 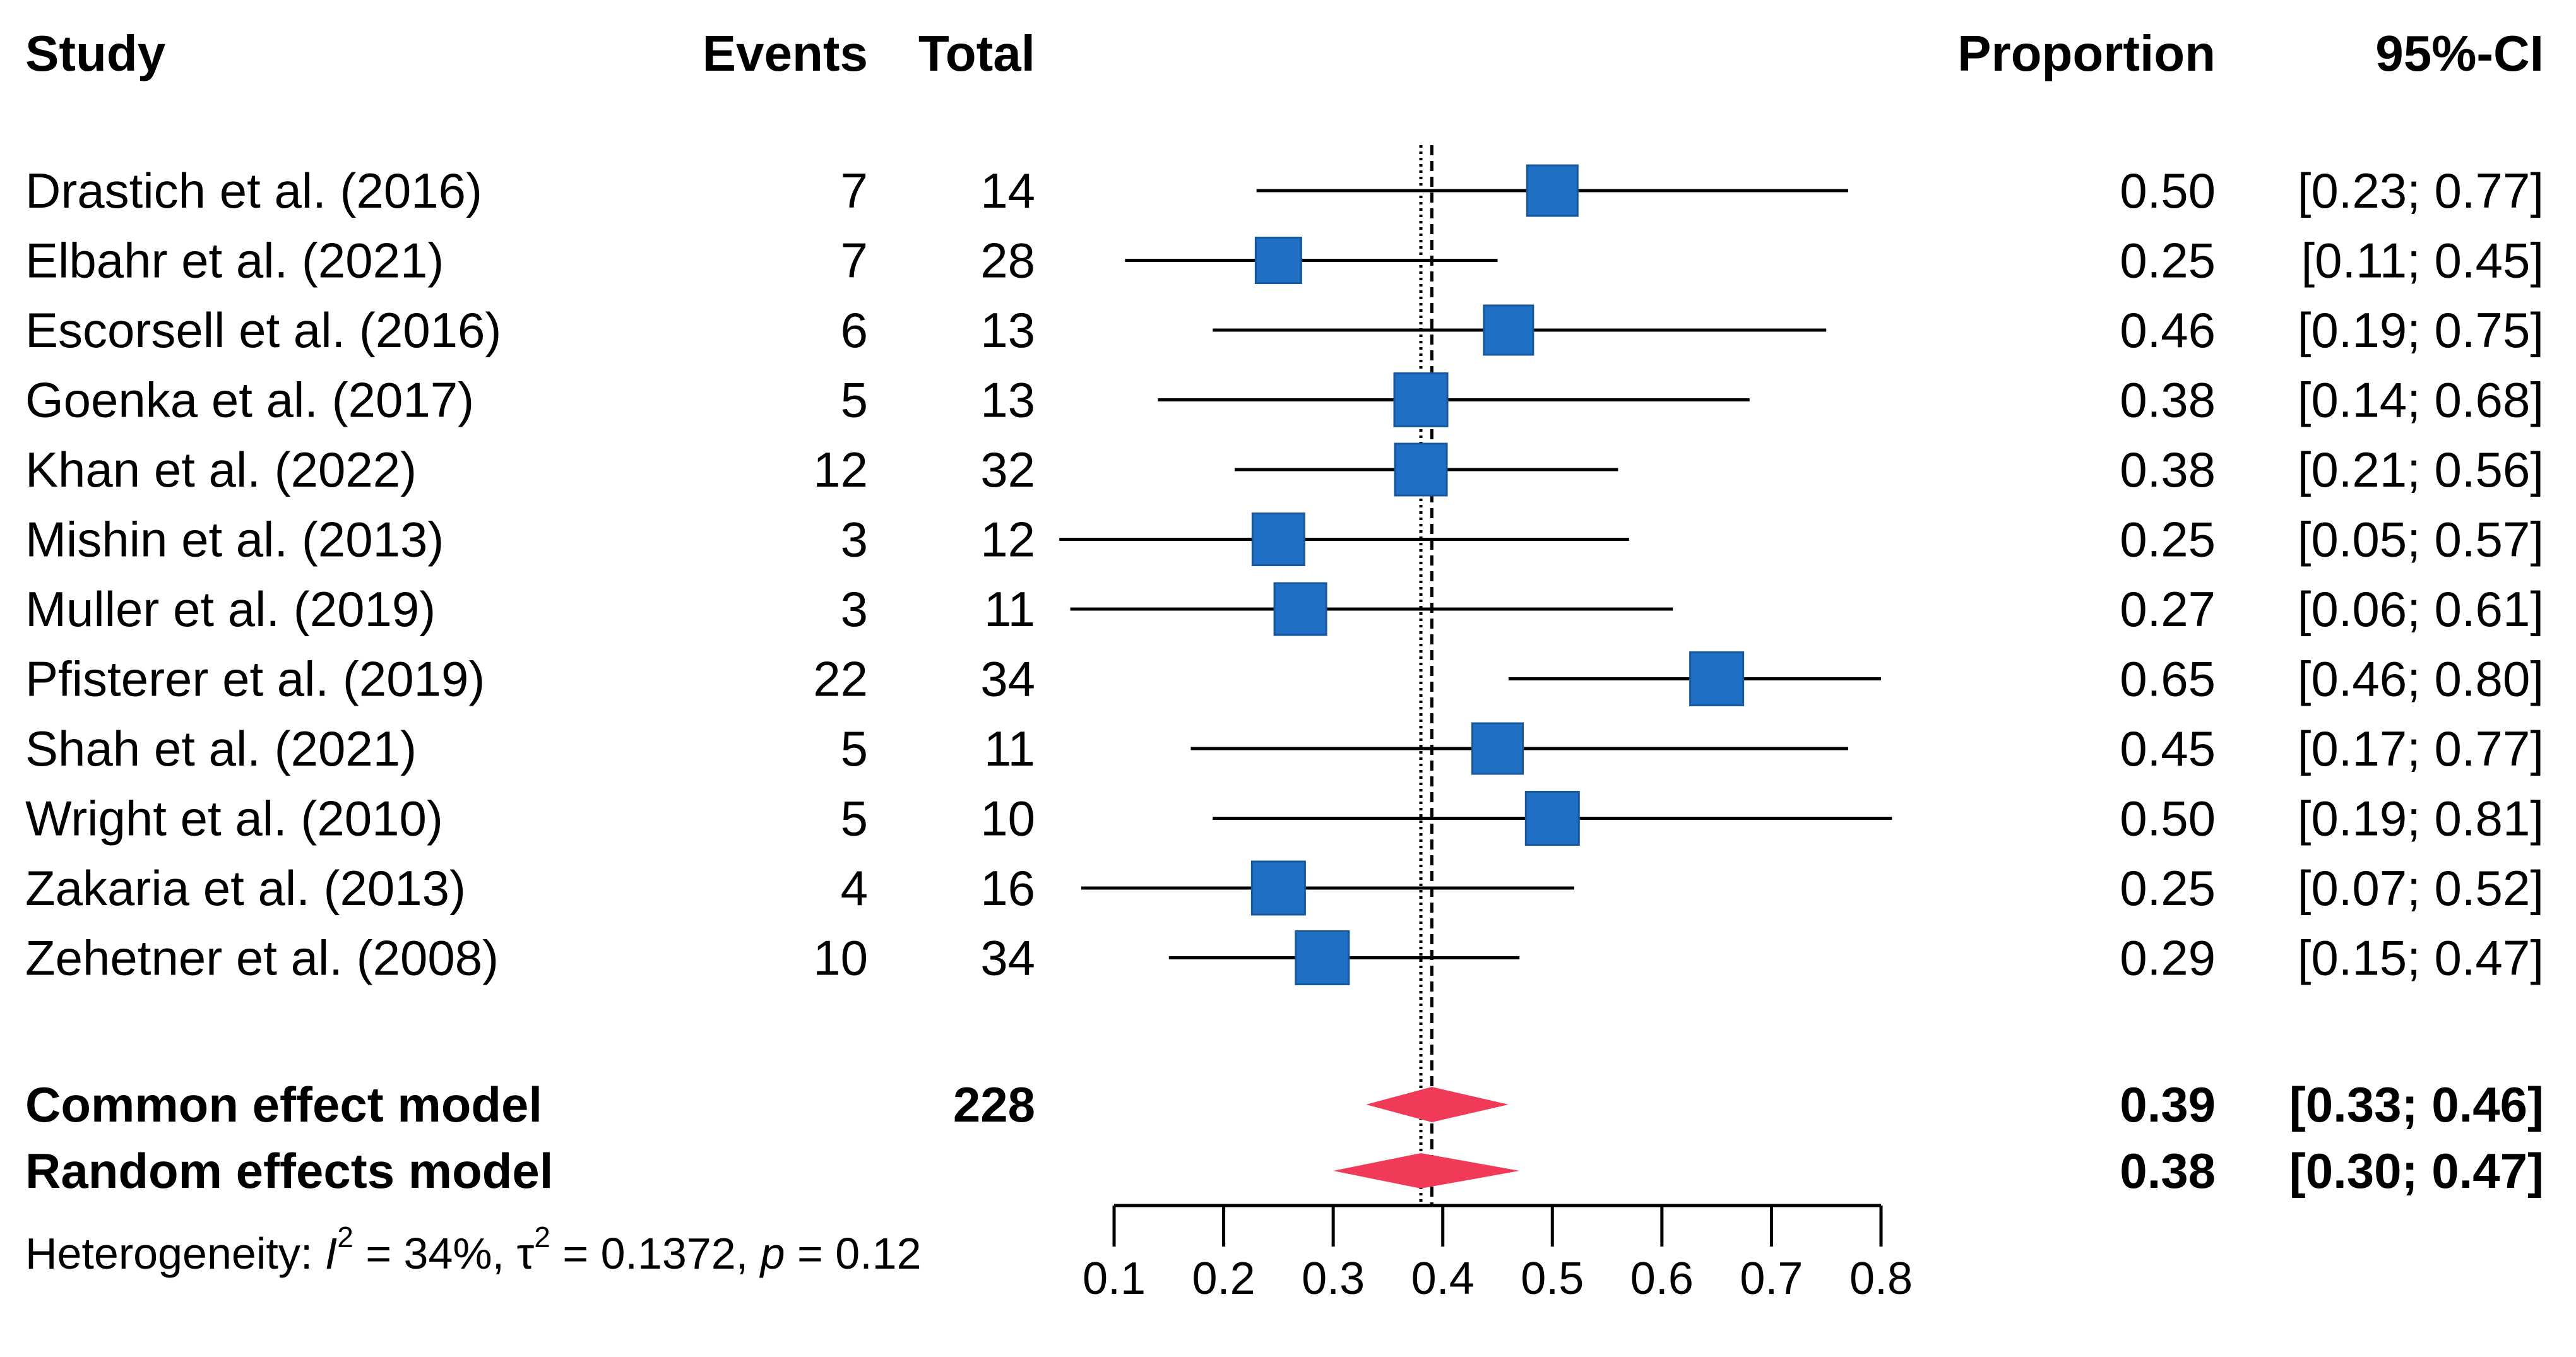 I want to click on study-row: Goenka et al. (2017) 5 13 0.38 [0.14; 0.68], so click(x=1285, y=400).